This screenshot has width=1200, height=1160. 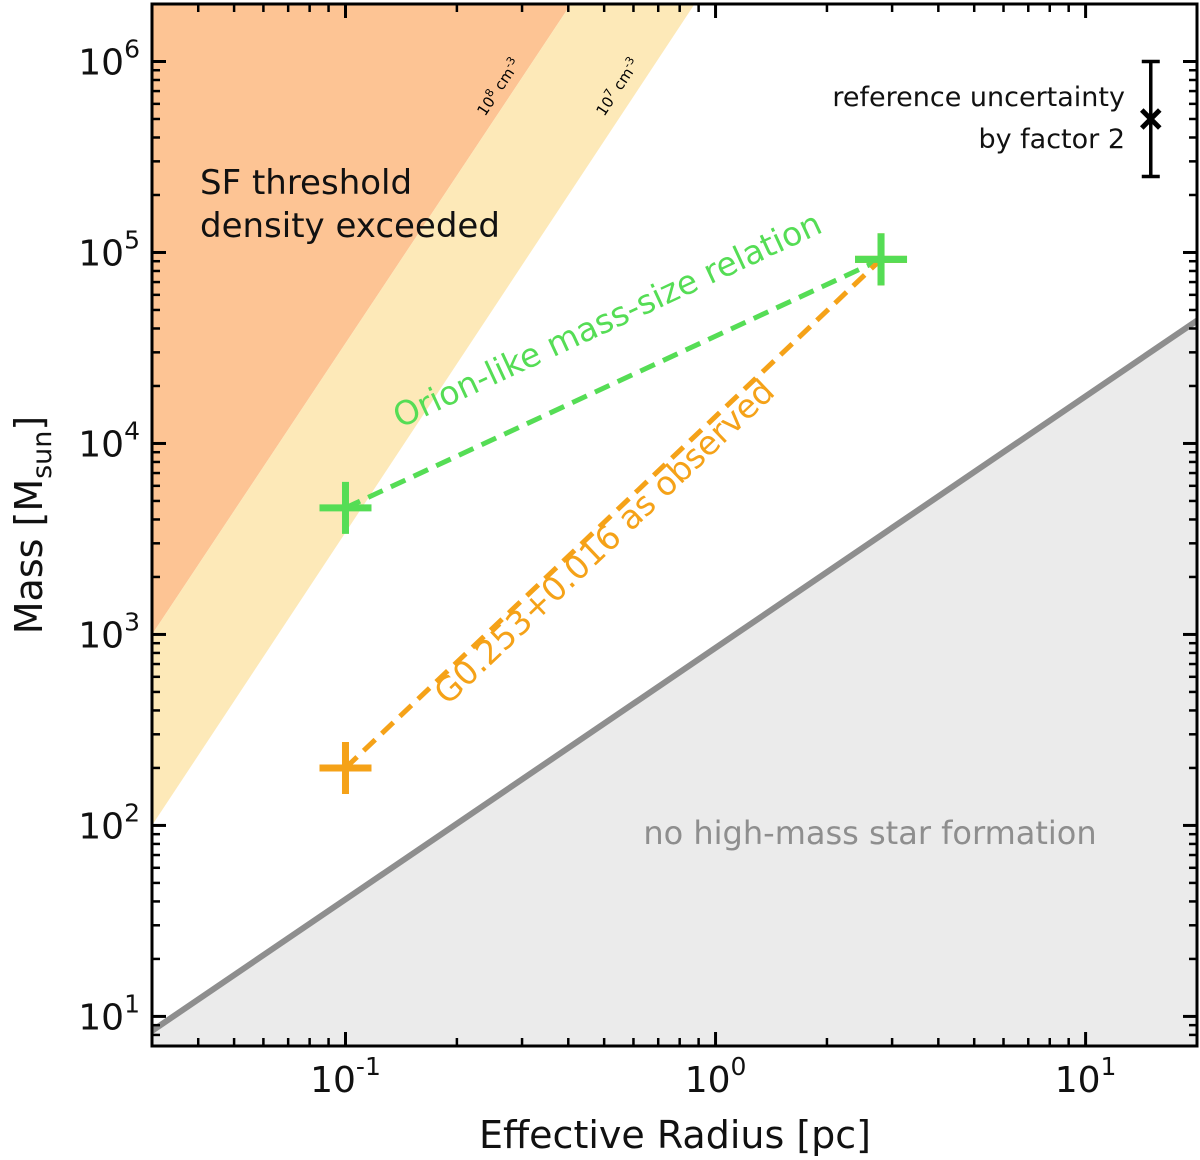 What do you see at coordinates (109, 58) in the screenshot?
I see `y-tick-label: 10⁶` at bounding box center [109, 58].